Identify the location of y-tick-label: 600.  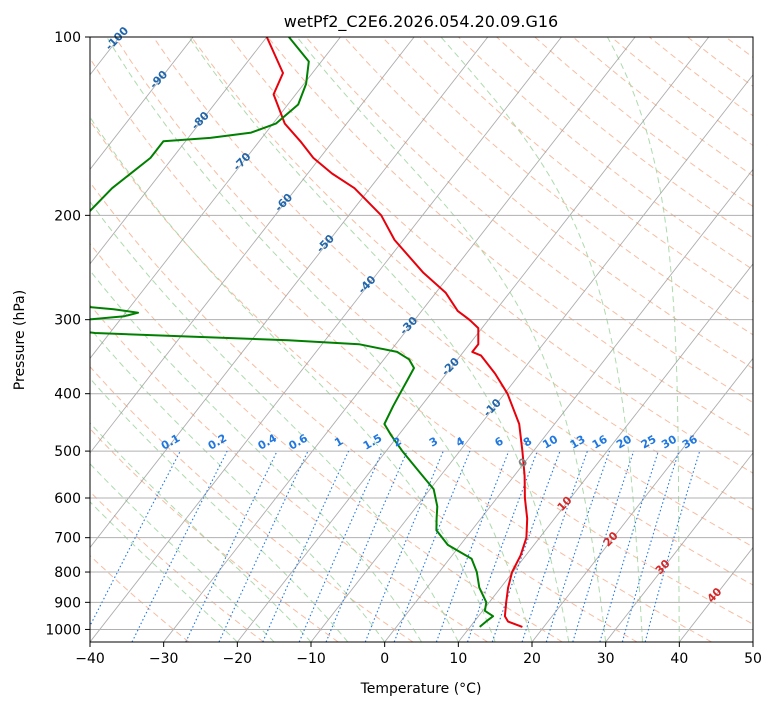
(67, 499).